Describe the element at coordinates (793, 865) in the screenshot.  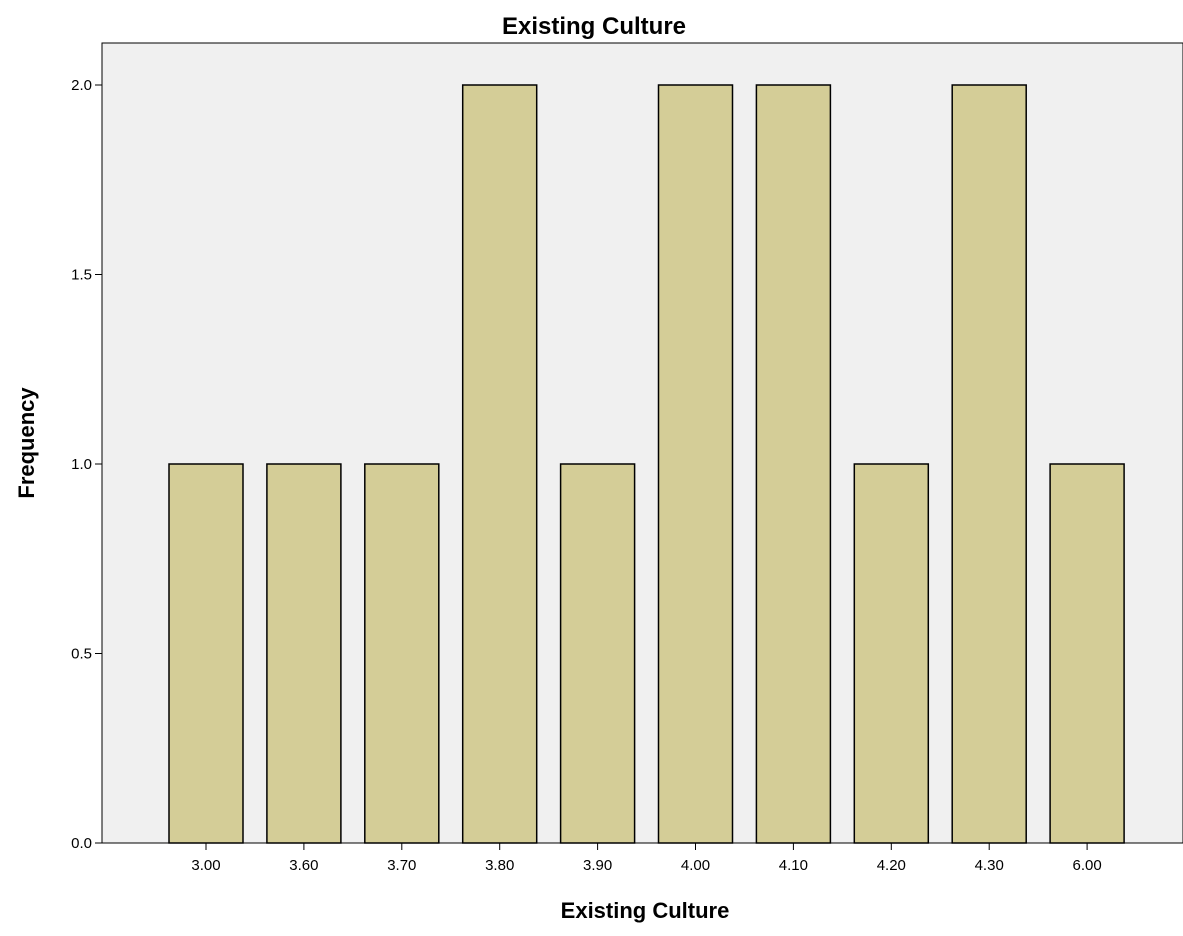
I see `x-tick-label: 4.10` at that location.